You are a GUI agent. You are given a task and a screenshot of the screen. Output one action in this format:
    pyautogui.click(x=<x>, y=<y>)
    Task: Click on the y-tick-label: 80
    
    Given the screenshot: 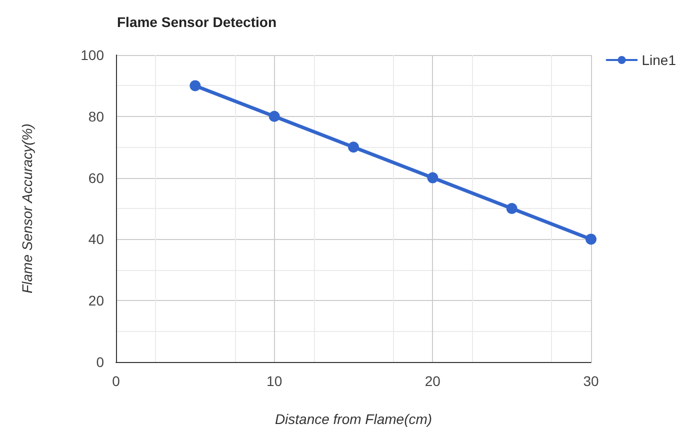 What is the action you would take?
    pyautogui.click(x=96, y=116)
    